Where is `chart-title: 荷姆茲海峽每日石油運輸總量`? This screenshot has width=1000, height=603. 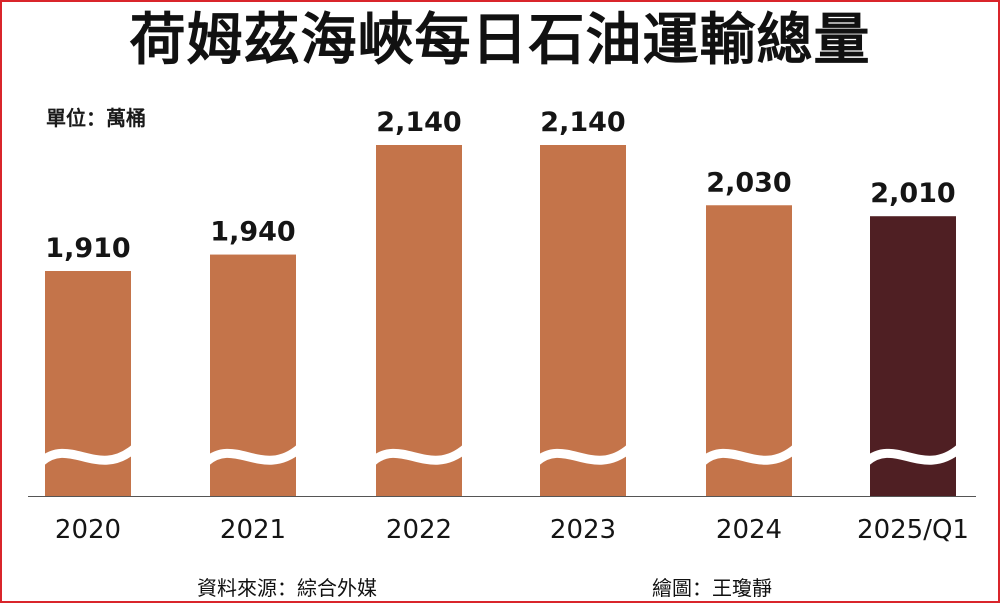
chart-title: 荷姆茲海峽每日石油運輸總量 is located at coordinates (500, 40).